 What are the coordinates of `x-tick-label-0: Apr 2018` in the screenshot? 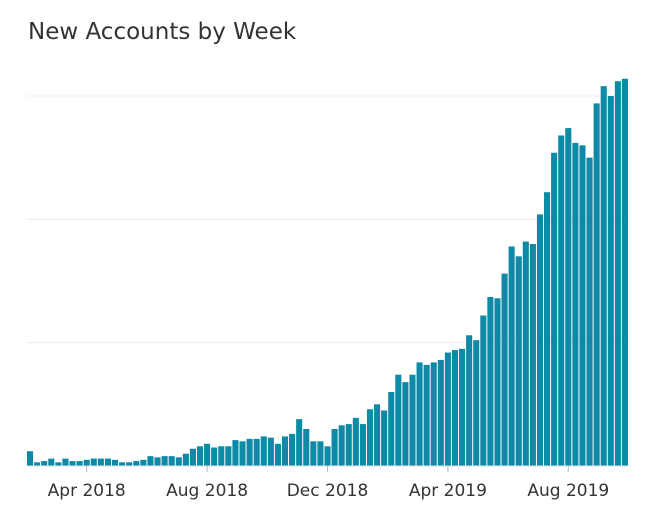 It's located at (87, 491).